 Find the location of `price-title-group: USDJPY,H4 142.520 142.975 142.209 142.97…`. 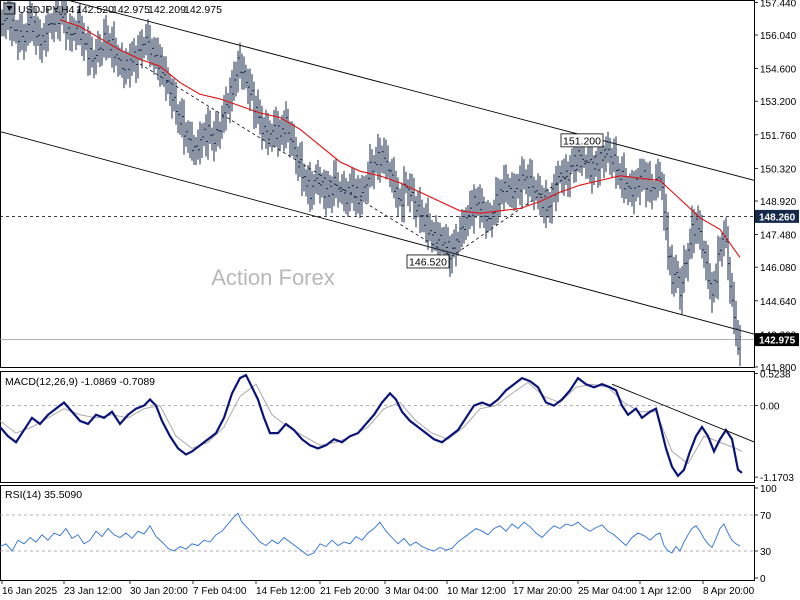

price-title-group: USDJPY,H4 142.520 142.975 142.209 142.97… is located at coordinates (112, 9).